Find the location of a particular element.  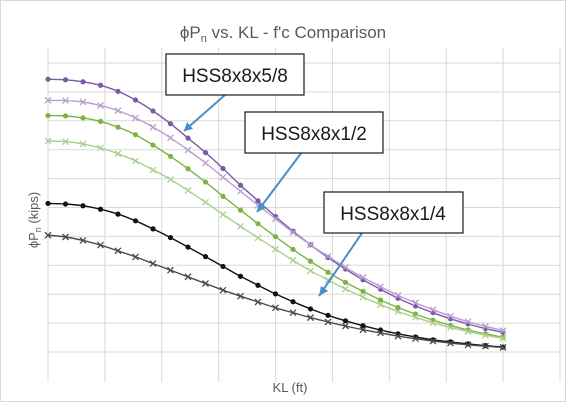

y-axis-label-rest: (kips) is located at coordinates (33, 209).